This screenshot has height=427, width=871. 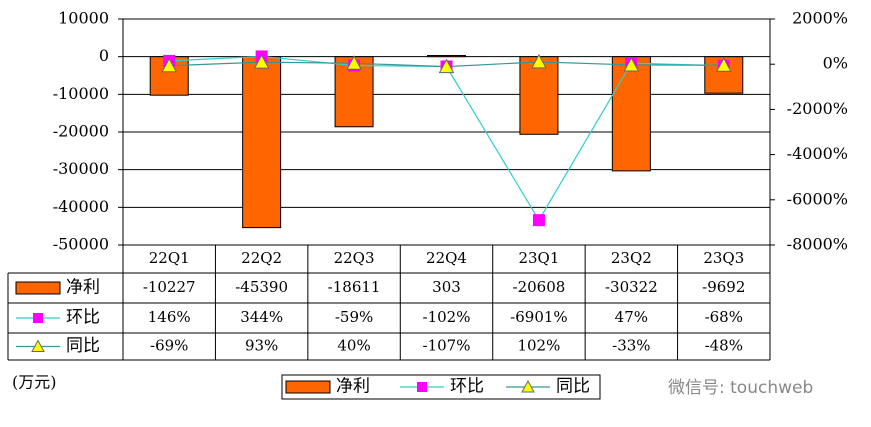 What do you see at coordinates (724, 317) in the screenshot?
I see `table-value: -68%` at bounding box center [724, 317].